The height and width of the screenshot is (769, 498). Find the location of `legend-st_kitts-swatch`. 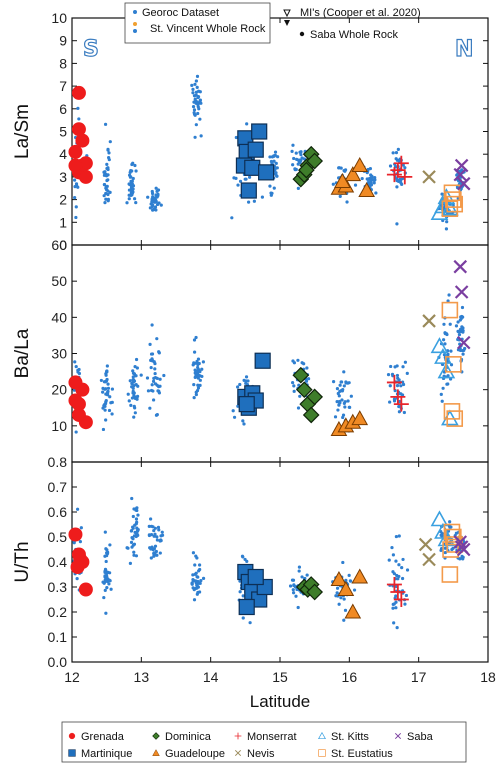

legend-st_kitts-swatch is located at coordinates (322, 735).